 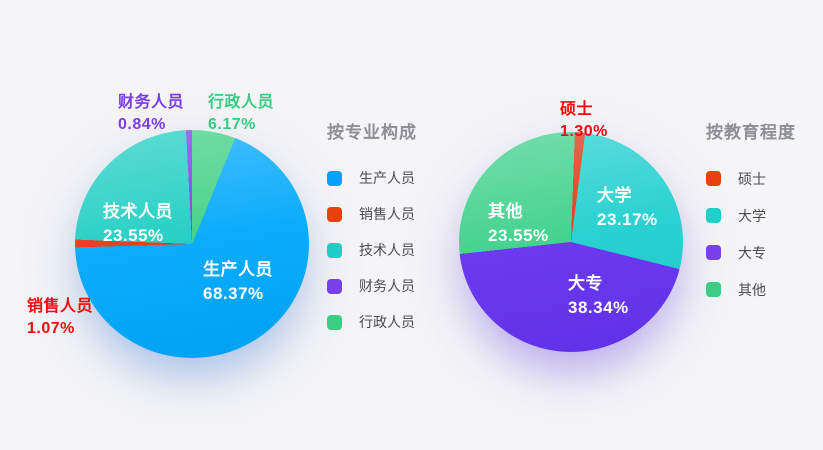 What do you see at coordinates (751, 132) in the screenshot?
I see `legend-title-education: 按教育程度` at bounding box center [751, 132].